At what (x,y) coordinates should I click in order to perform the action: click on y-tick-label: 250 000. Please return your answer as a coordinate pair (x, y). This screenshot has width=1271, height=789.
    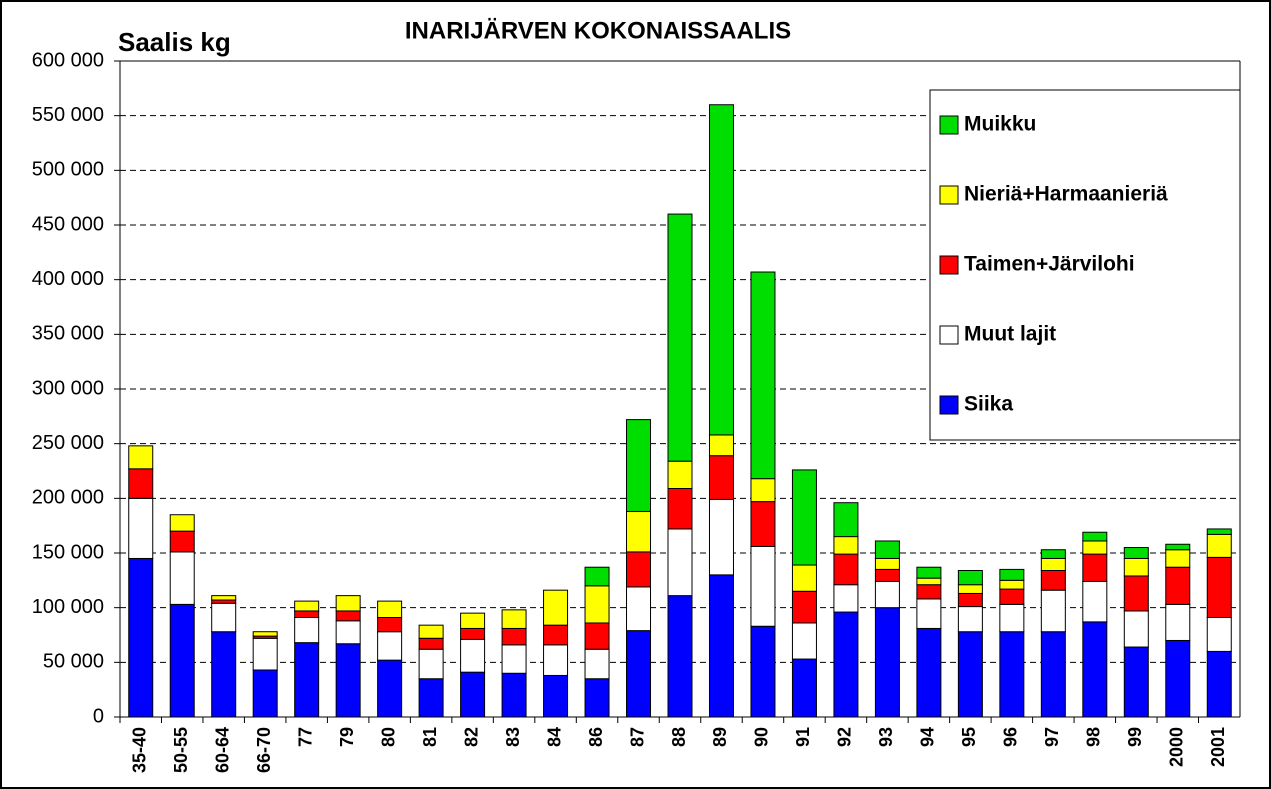
    Looking at the image, I should click on (68, 443).